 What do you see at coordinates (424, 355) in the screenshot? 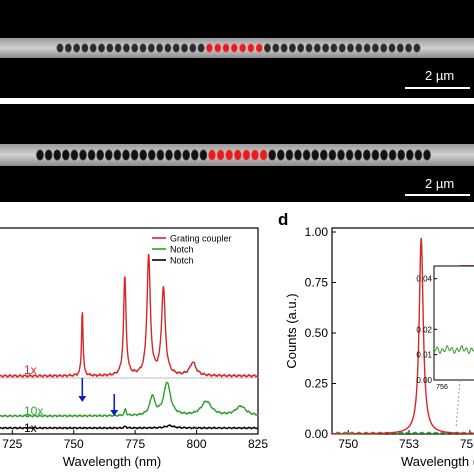
I see `inset-y-tick-label: 0.01` at bounding box center [424, 355].